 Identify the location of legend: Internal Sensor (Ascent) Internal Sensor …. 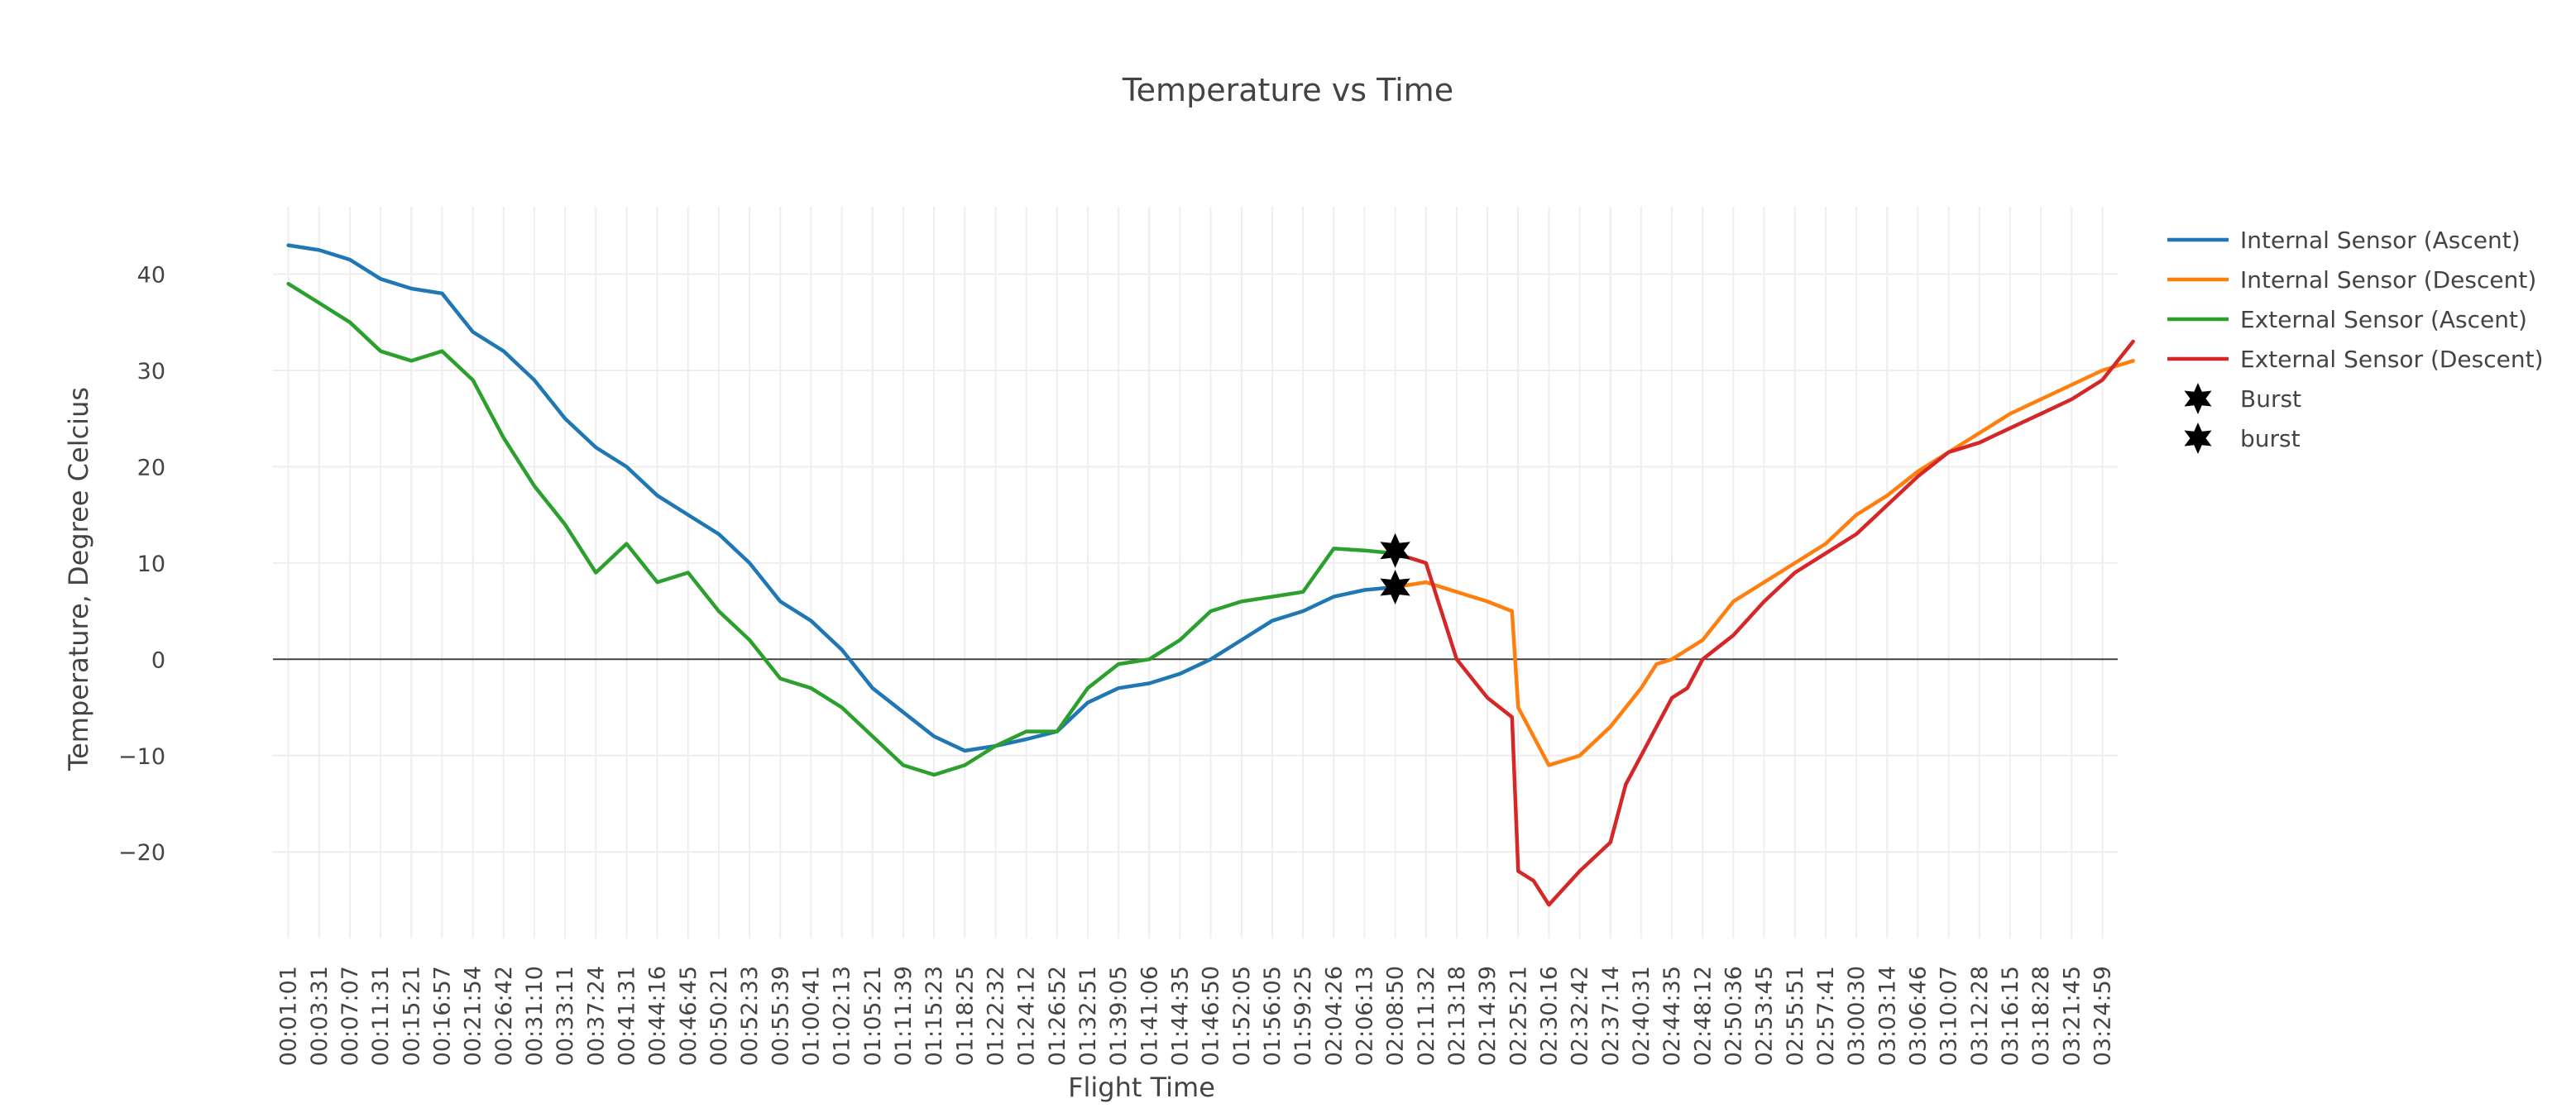
(2356, 340).